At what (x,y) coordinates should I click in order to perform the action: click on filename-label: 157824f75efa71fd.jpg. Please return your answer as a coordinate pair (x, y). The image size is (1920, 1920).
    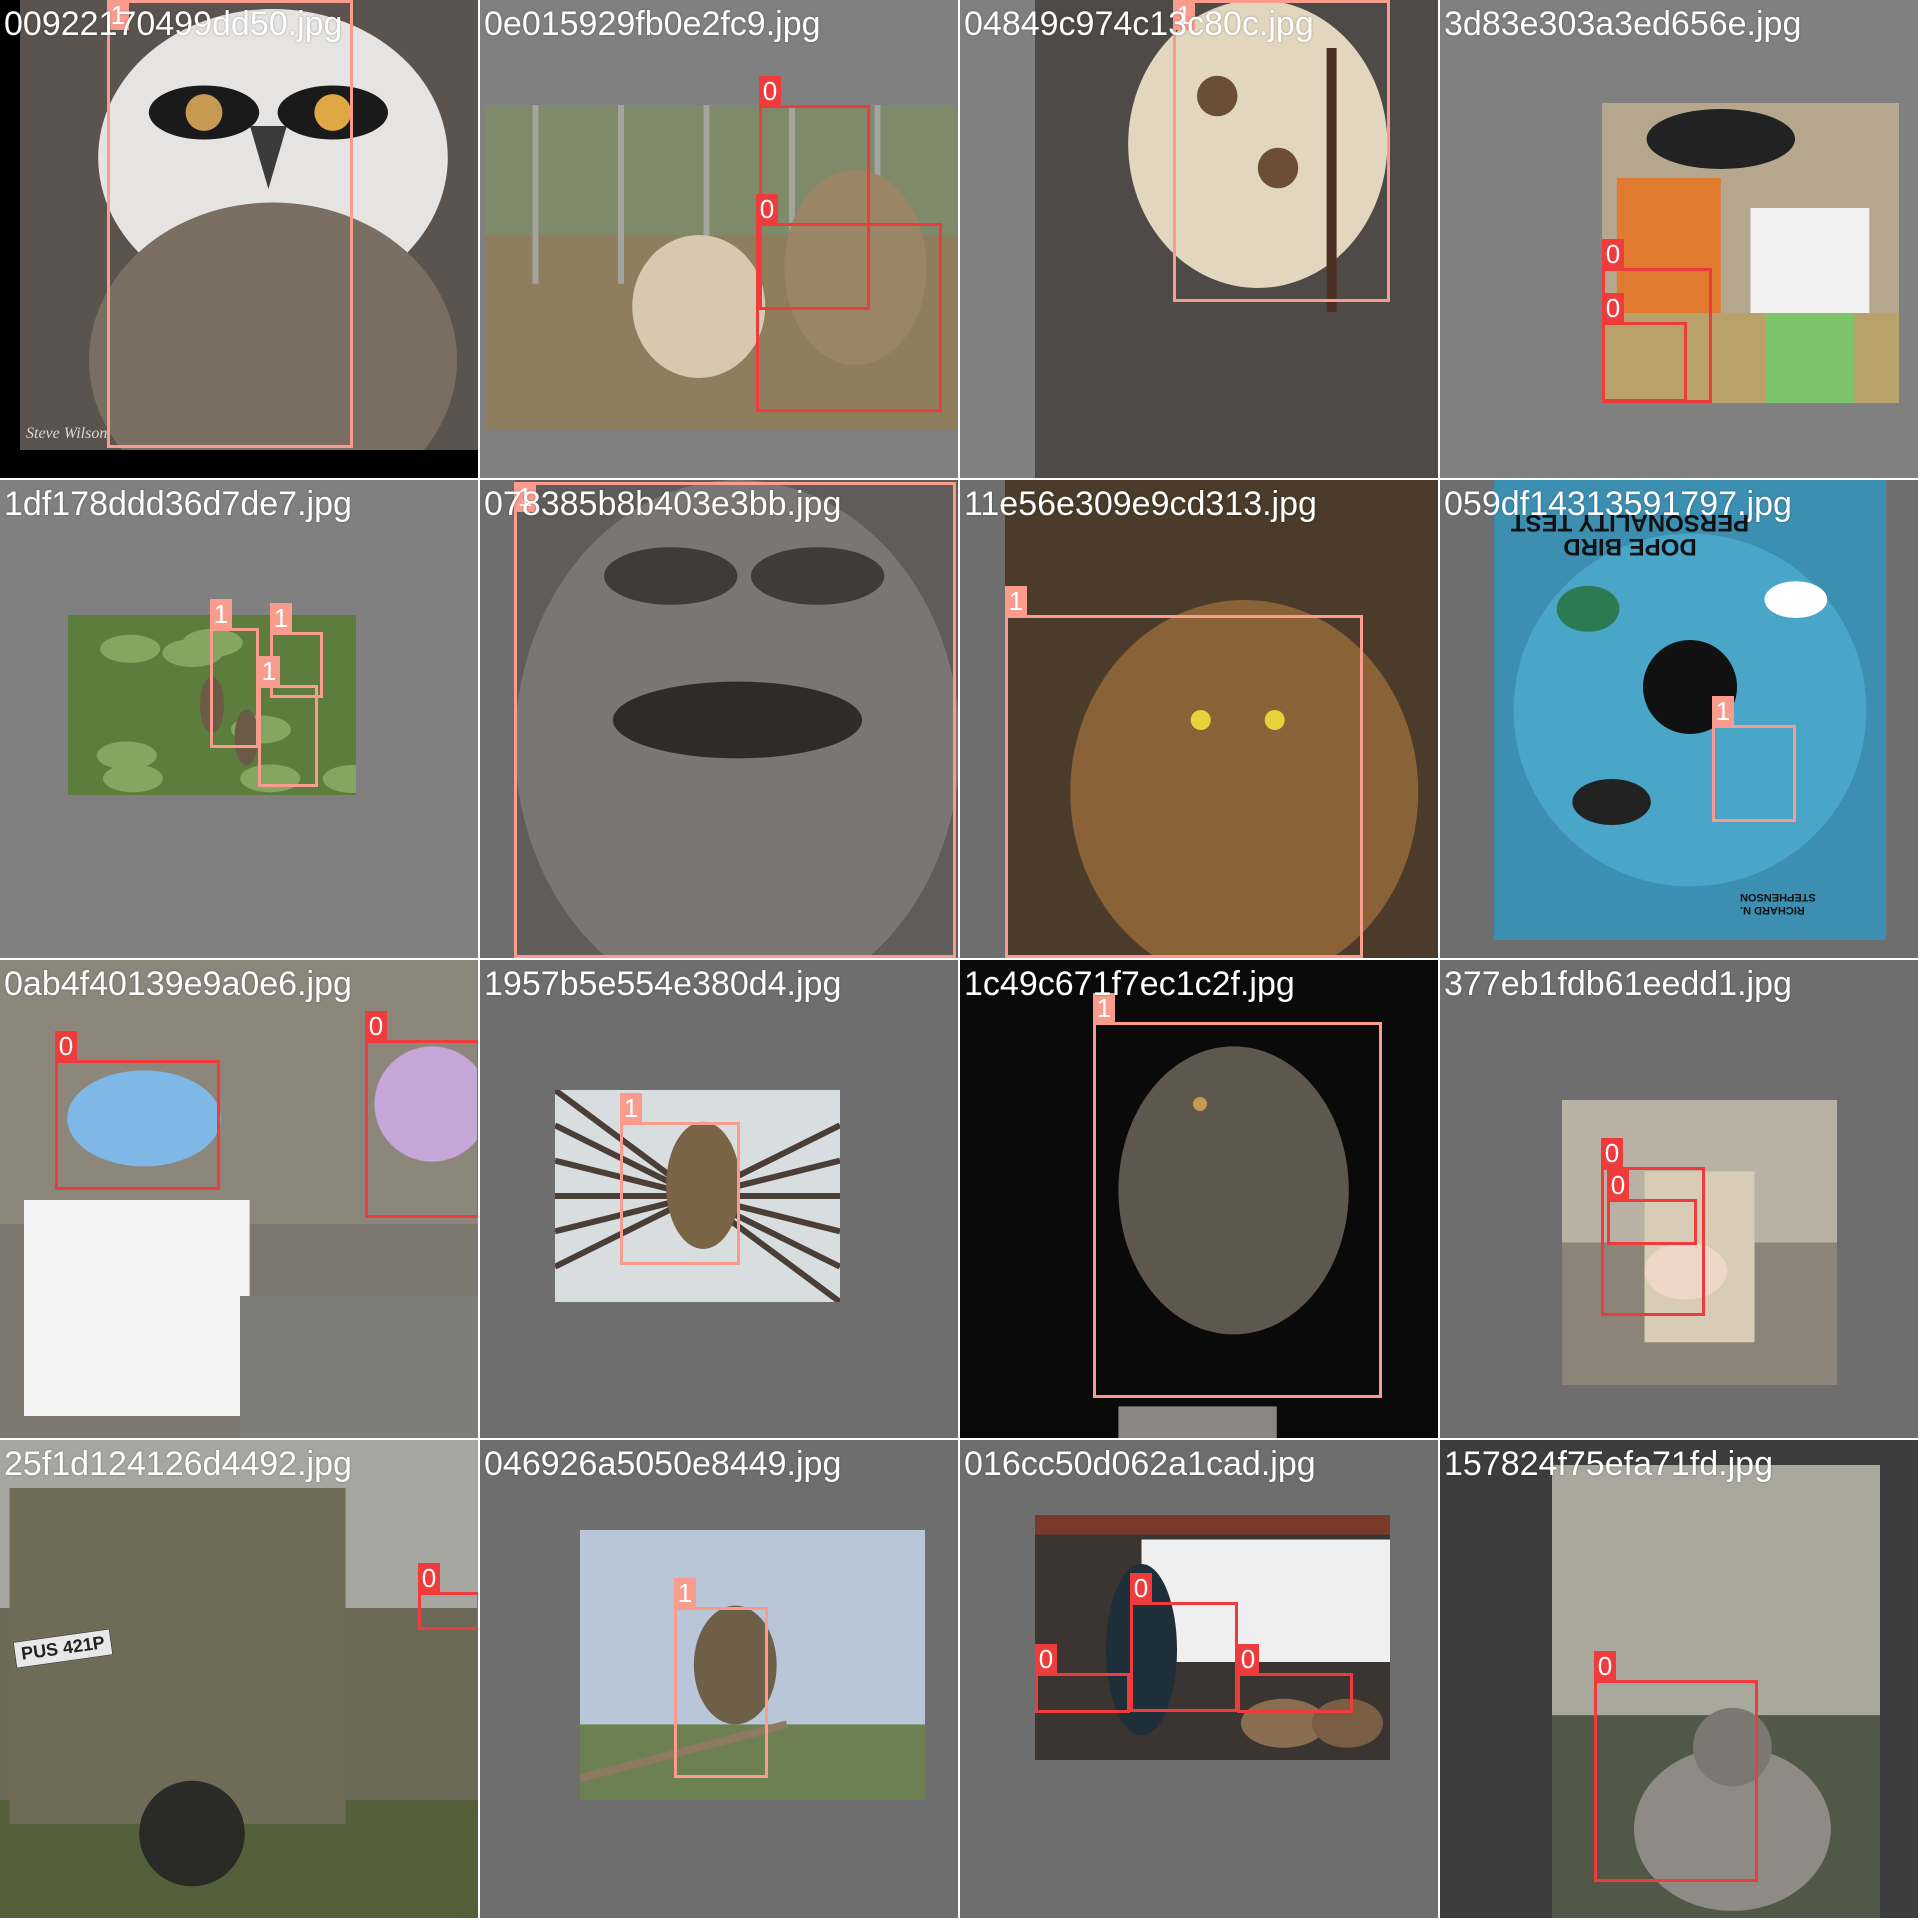
    Looking at the image, I should click on (1608, 1464).